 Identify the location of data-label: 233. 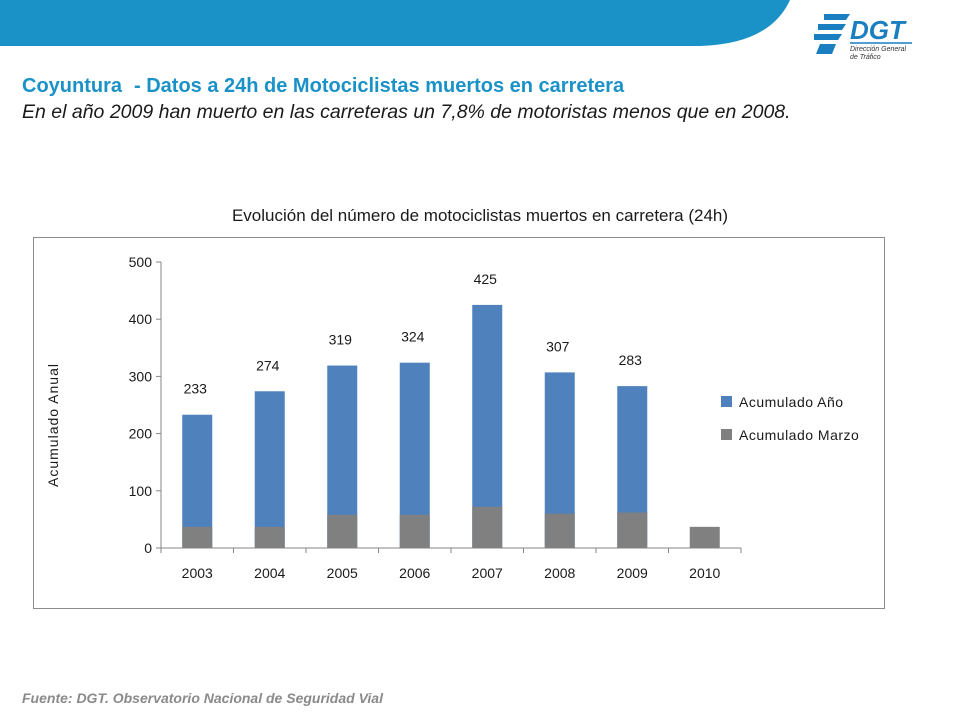
(196, 389).